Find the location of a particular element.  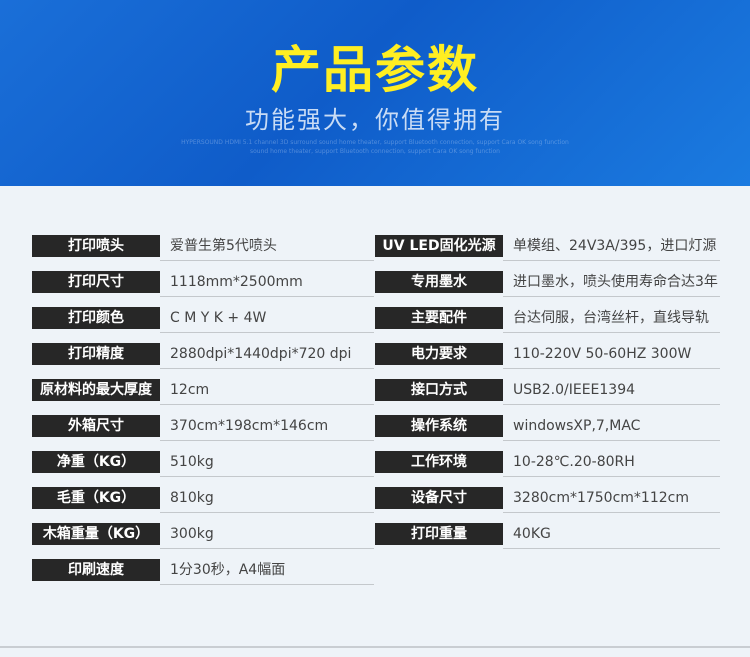

spec-row: 打印精度 2880dpi*1440dpi*720 dpi is located at coordinates (203, 356).